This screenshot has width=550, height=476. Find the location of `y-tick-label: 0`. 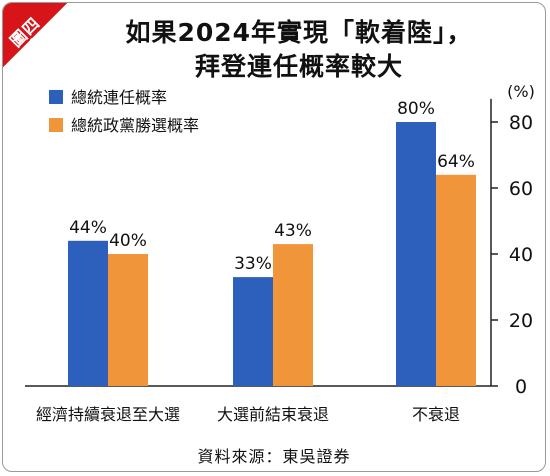

y-tick-label: 0 is located at coordinates (521, 387).